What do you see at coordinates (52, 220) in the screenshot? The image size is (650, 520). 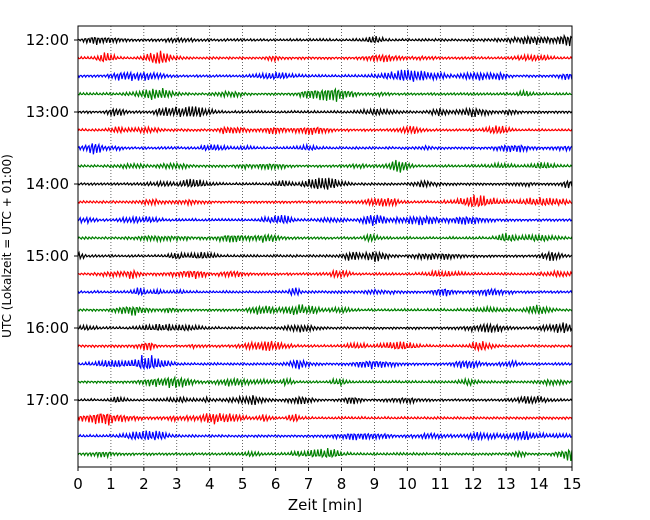 I see `y-axis-ticks: 12:00 13:00 14:00 15:00 16:00 17:00` at bounding box center [52, 220].